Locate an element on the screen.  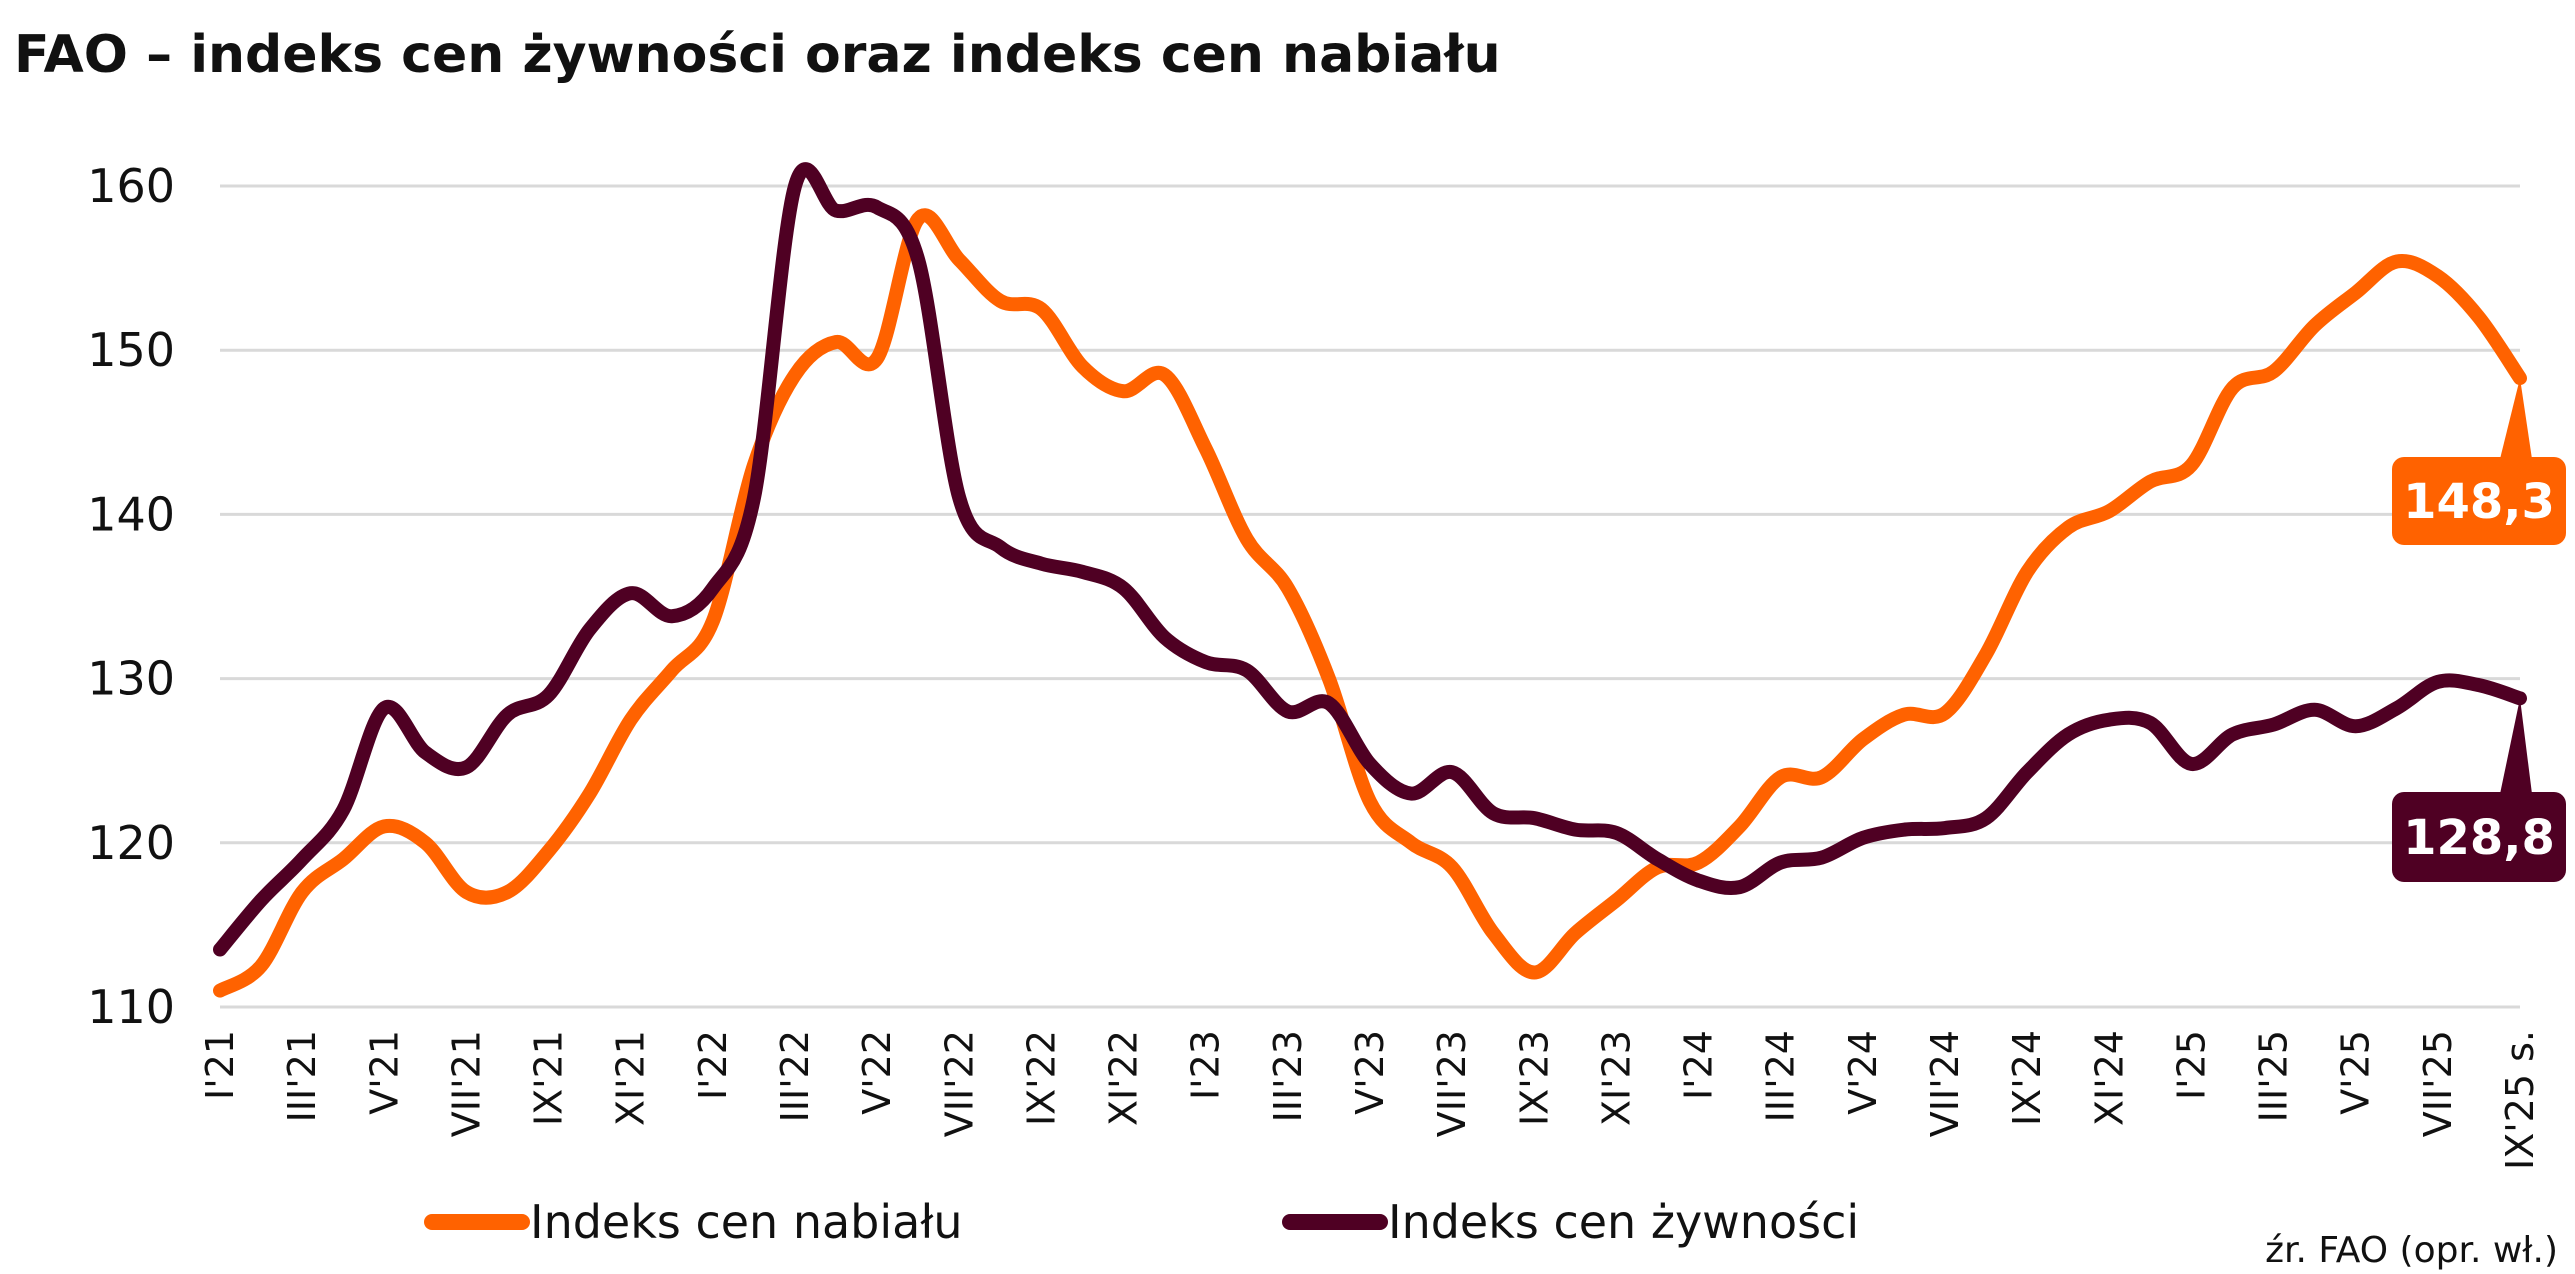
x-tick-label: III'22 is located at coordinates (795, 1076).